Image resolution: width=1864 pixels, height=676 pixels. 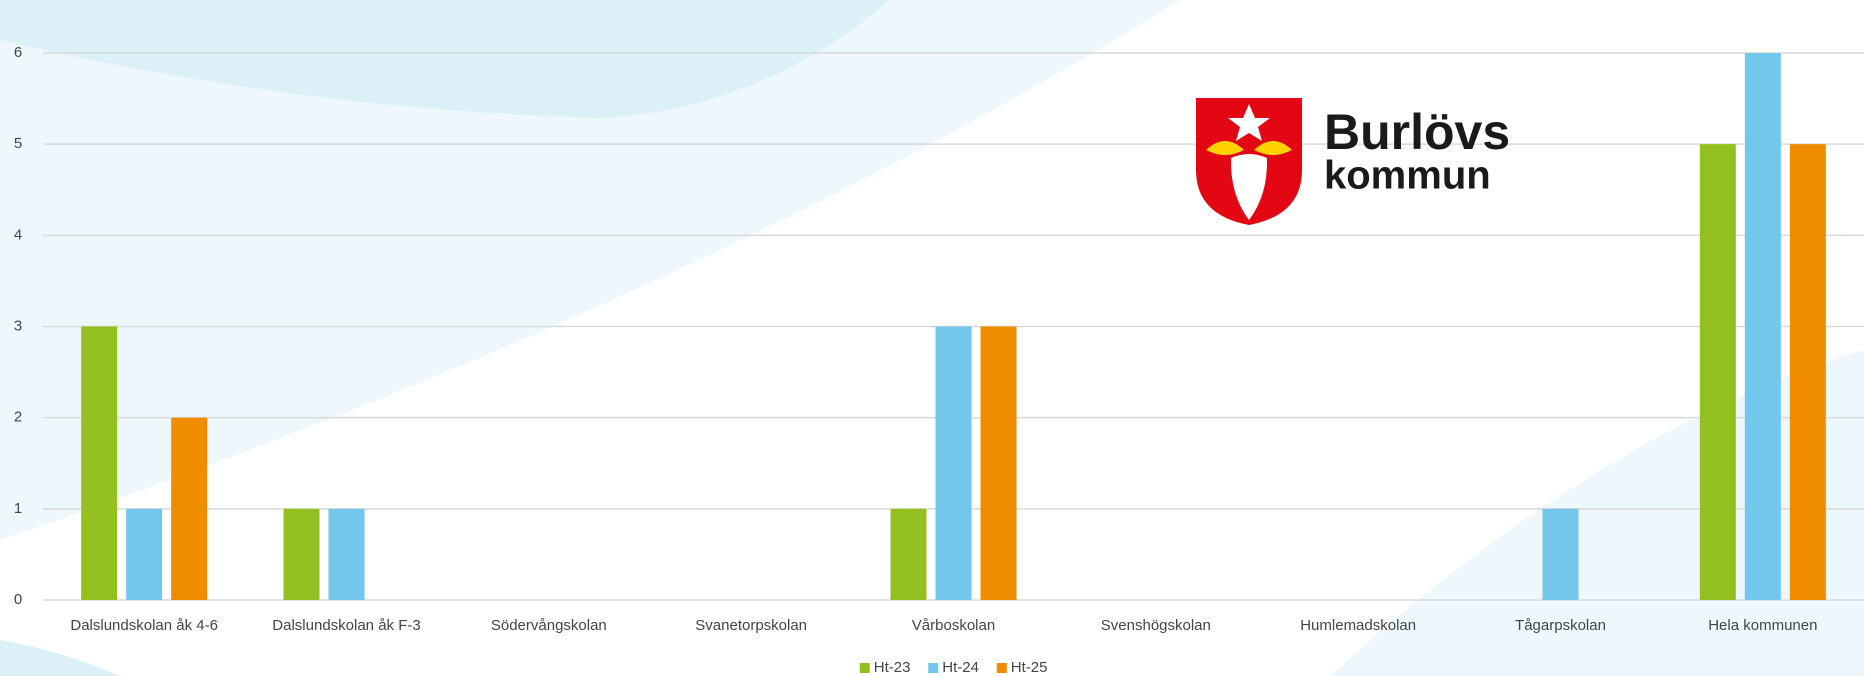 What do you see at coordinates (751, 625) in the screenshot?
I see `x-tick-label: Svanetorpskolan` at bounding box center [751, 625].